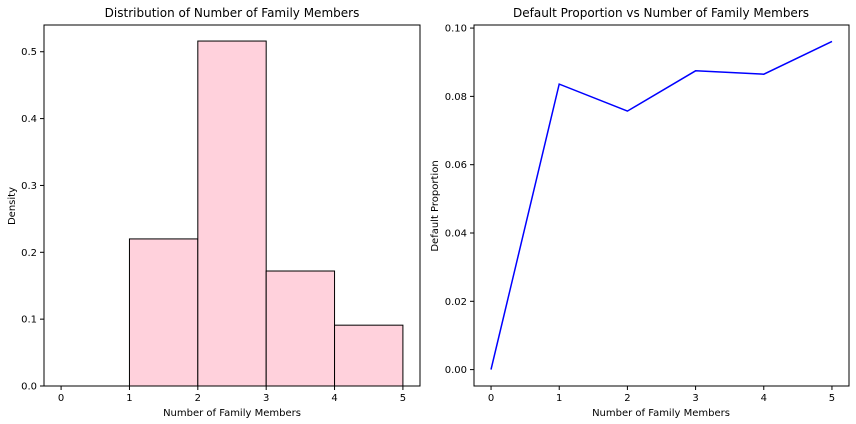 This screenshot has height=424, width=856. Describe the element at coordinates (456, 97) in the screenshot. I see `y-tick-label: 0.08` at that location.